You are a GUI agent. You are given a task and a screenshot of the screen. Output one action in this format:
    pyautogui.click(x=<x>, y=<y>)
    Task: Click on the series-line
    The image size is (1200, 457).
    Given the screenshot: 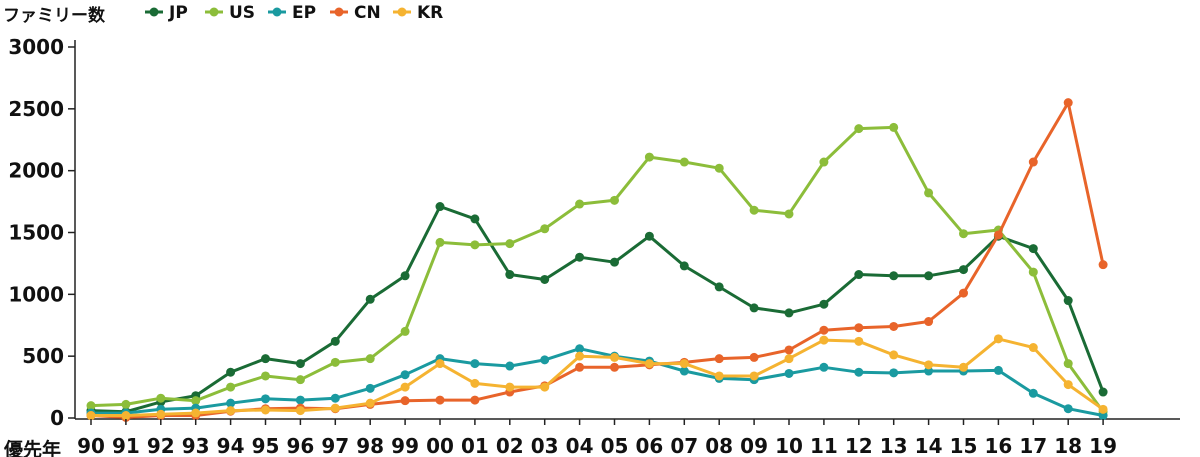 What is the action you would take?
    pyautogui.click(x=597, y=382)
    